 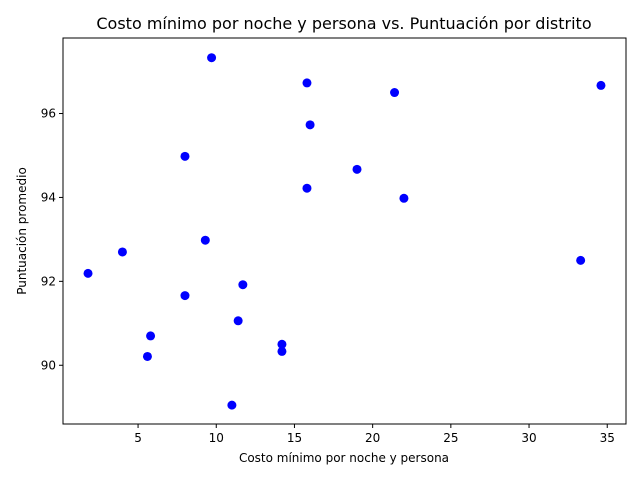 What do you see at coordinates (48, 197) in the screenshot?
I see `y-tick-label: 94` at bounding box center [48, 197].